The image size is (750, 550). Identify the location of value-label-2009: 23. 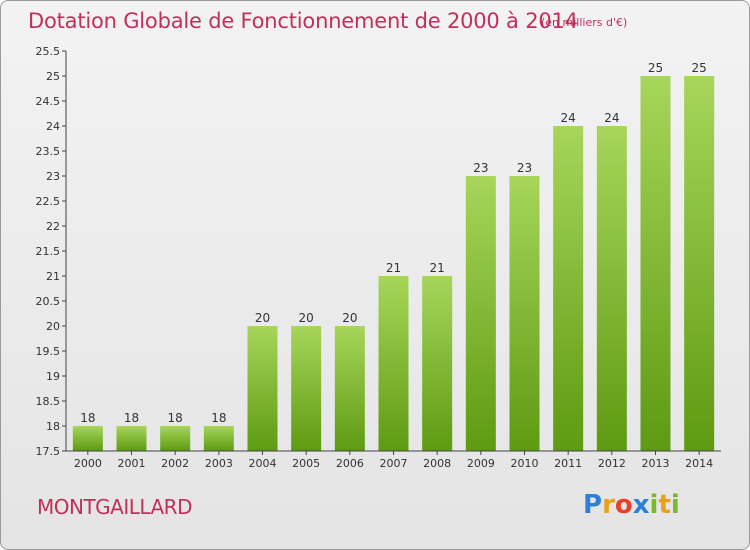
(480, 168).